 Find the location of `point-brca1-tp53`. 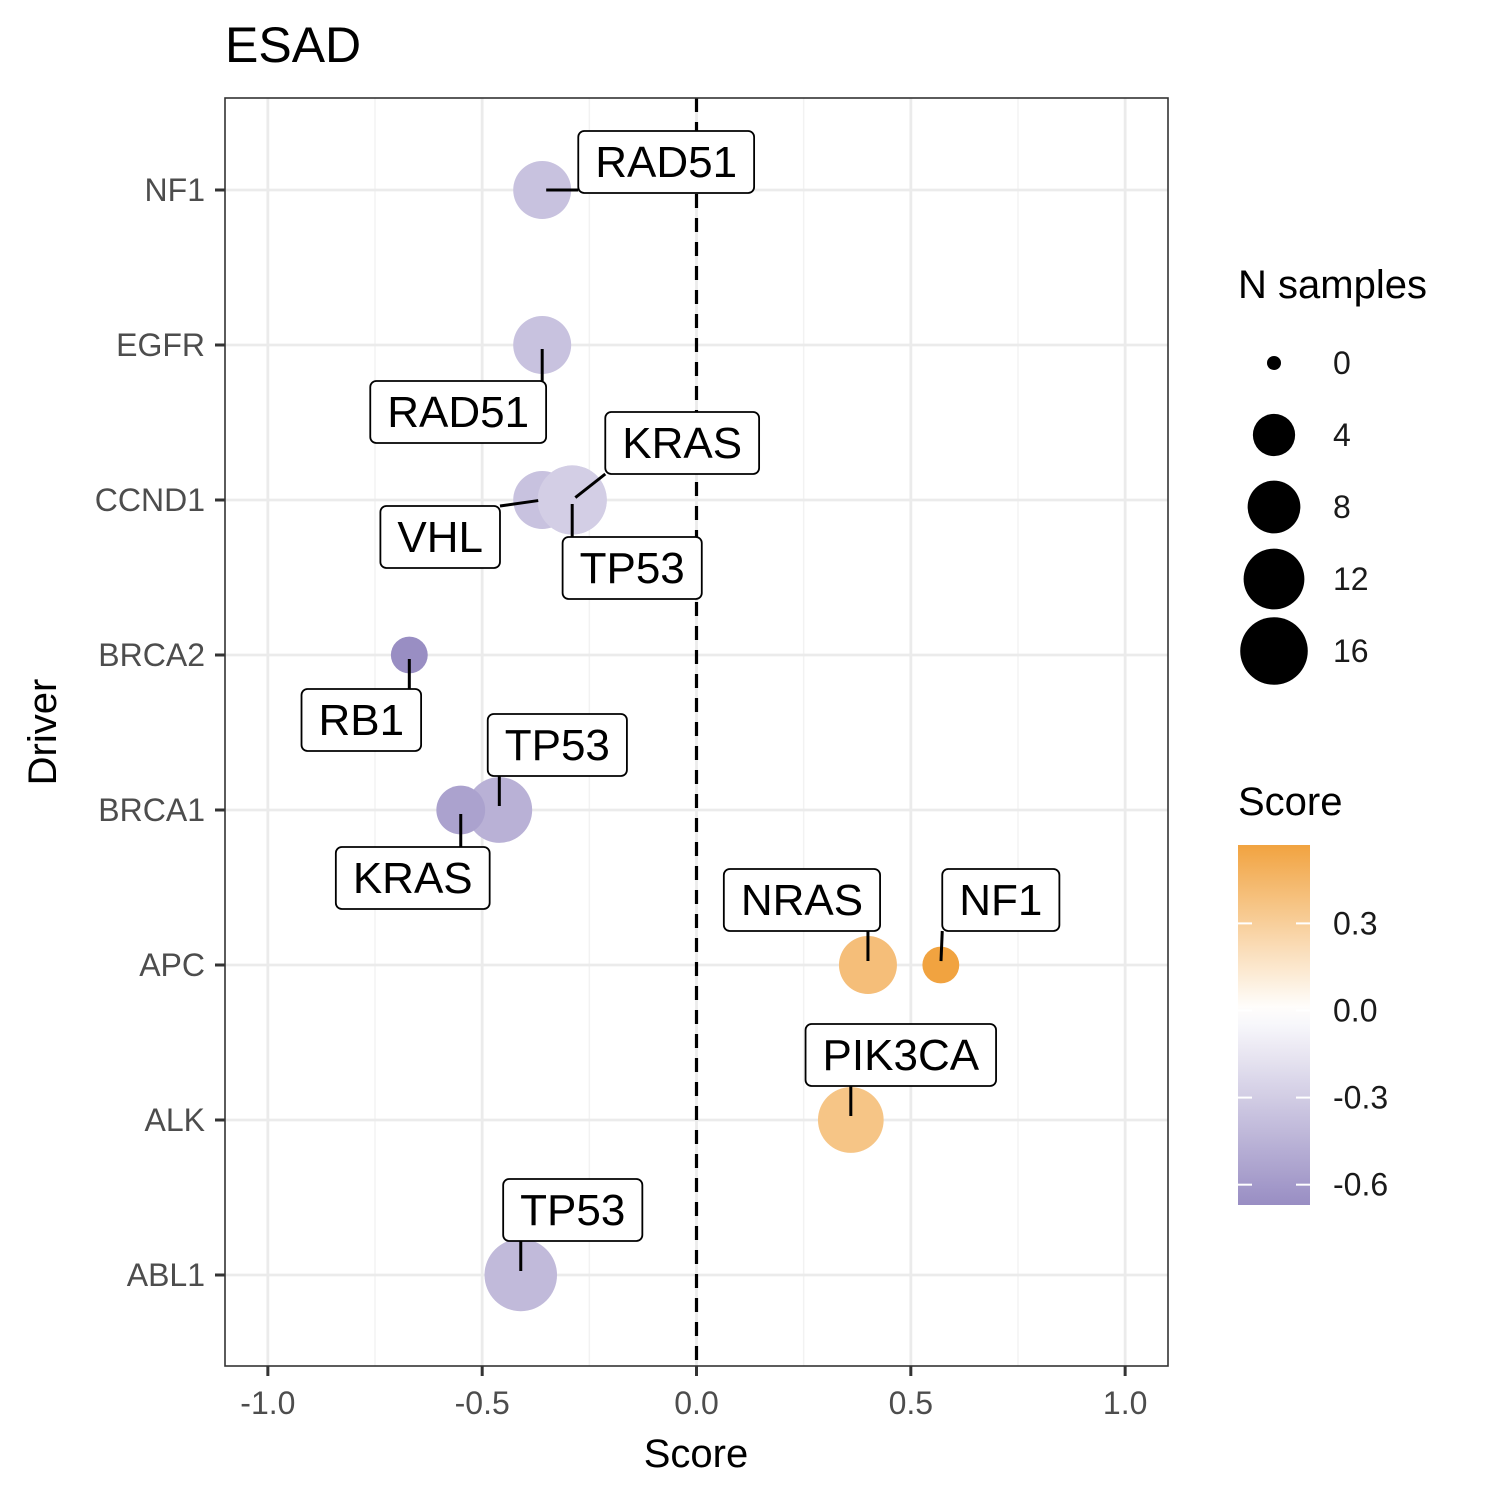

point-brca1-tp53 is located at coordinates (499, 810).